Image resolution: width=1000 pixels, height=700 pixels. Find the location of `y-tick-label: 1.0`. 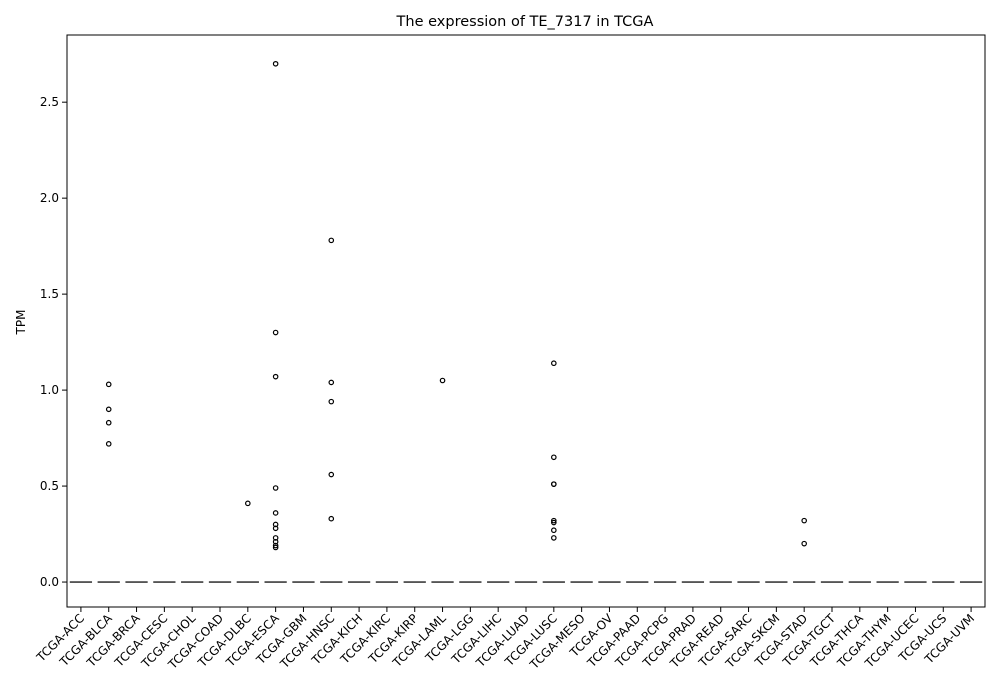

y-tick-label: 1.0 is located at coordinates (49, 390).